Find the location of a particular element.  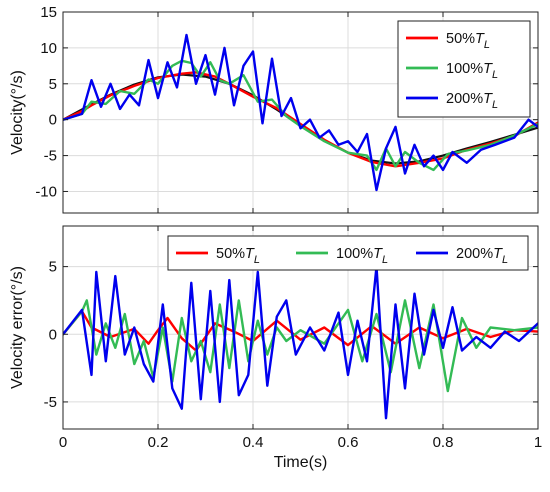

y-axis-label: Velocity(°/s) is located at coordinates (17, 112).